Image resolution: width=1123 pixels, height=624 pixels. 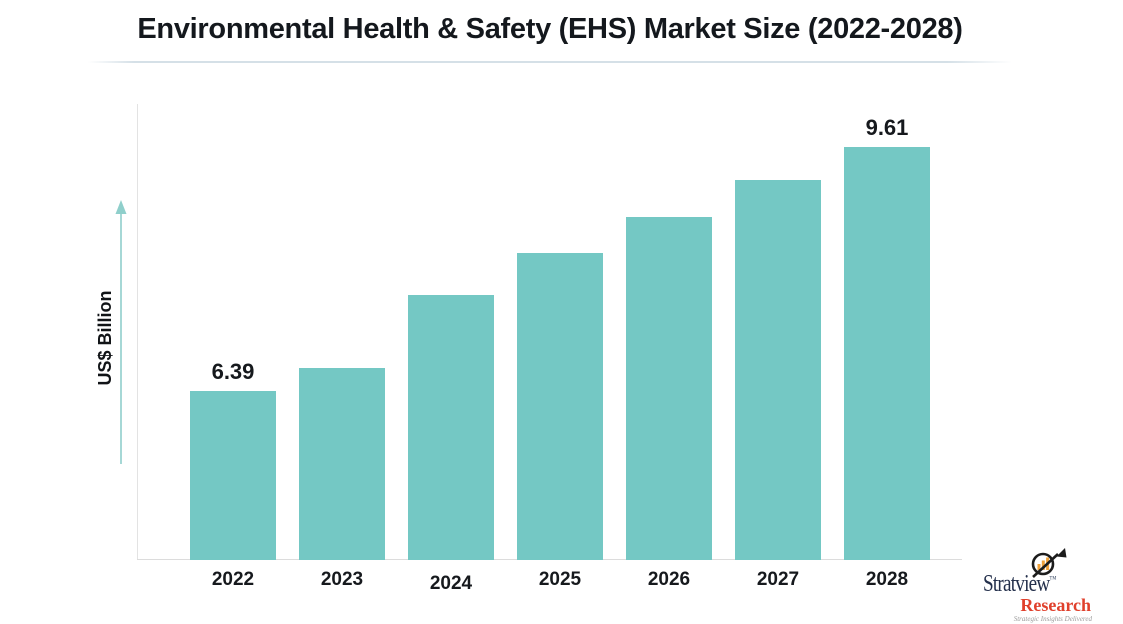 I want to click on bar-2025, so click(x=560, y=406).